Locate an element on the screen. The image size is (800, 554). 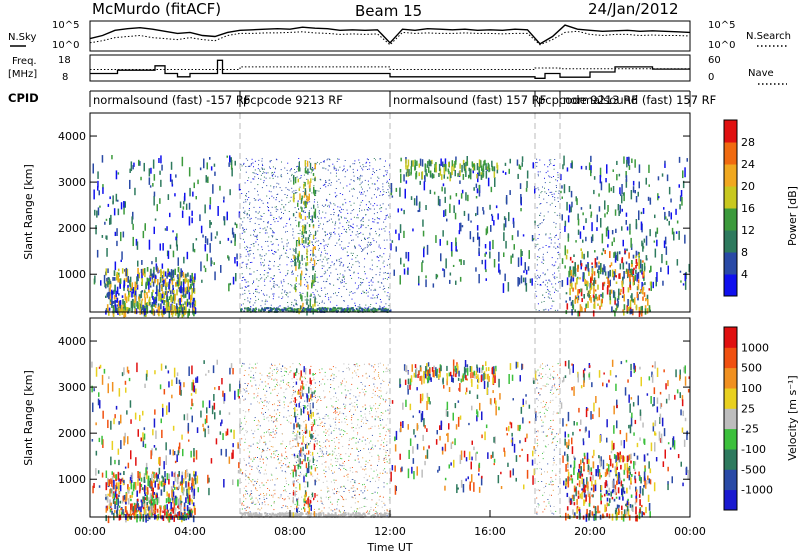
station-title: McMurdo (fitACF) is located at coordinates (156, 9).